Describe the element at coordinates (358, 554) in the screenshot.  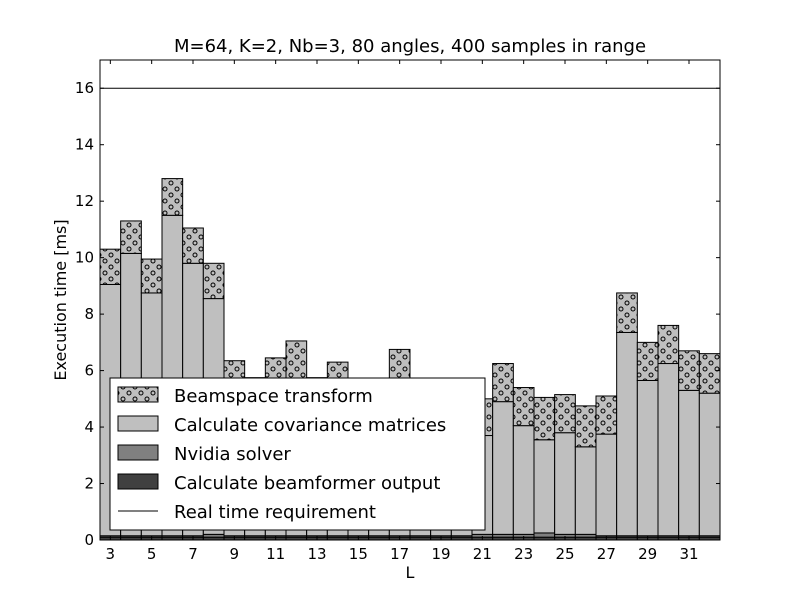
I see `x-tick-label-15: 15` at that location.